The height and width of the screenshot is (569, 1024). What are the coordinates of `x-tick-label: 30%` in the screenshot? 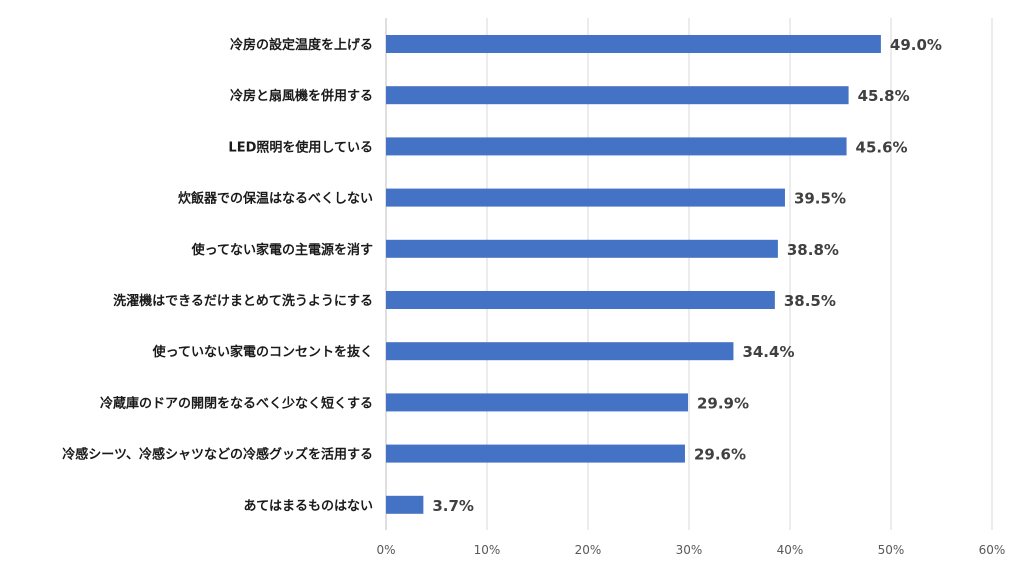 It's located at (689, 550).